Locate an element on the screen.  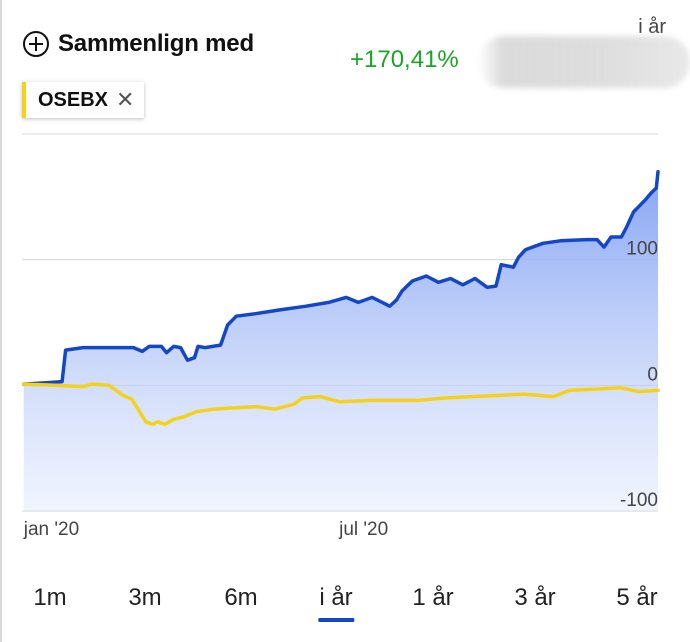
x-tick-label: jan '20 is located at coordinates (51, 529).